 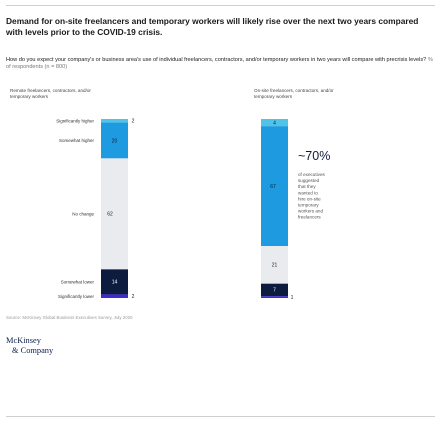 I want to click on panel-title-onsite: temporary workers, so click(x=273, y=96).